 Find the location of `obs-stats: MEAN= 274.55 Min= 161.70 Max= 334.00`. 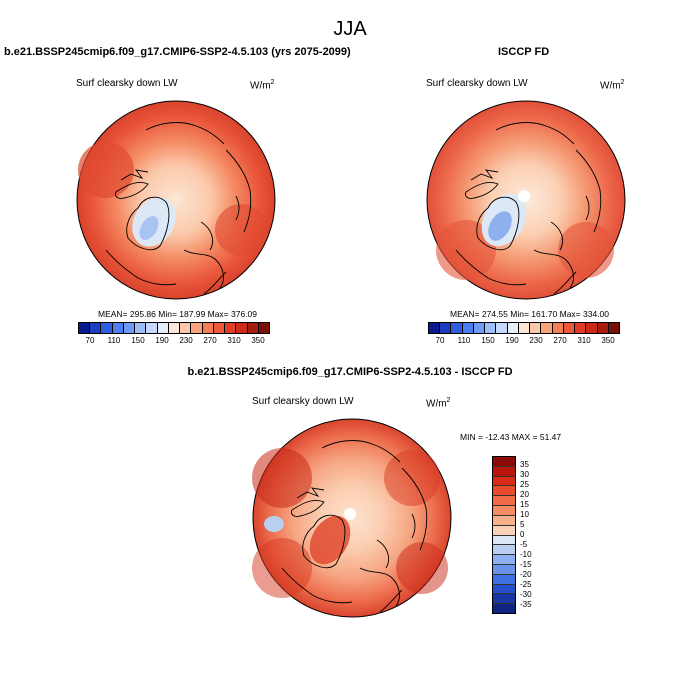

obs-stats: MEAN= 274.55 Min= 161.70 Max= 334.00 is located at coordinates (530, 314).